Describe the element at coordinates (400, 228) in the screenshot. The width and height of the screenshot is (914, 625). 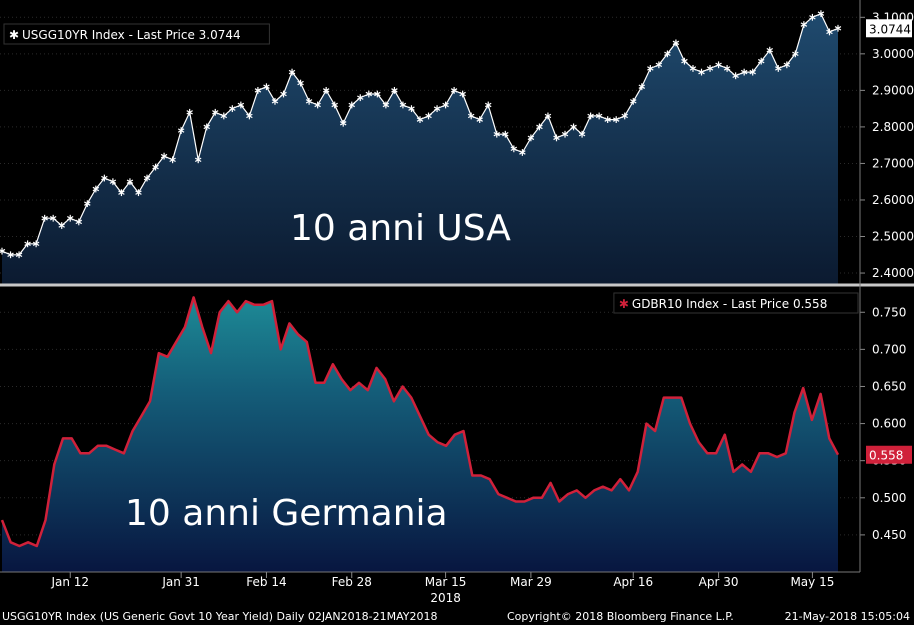
I see `overlay-title: 10 anni USA` at that location.